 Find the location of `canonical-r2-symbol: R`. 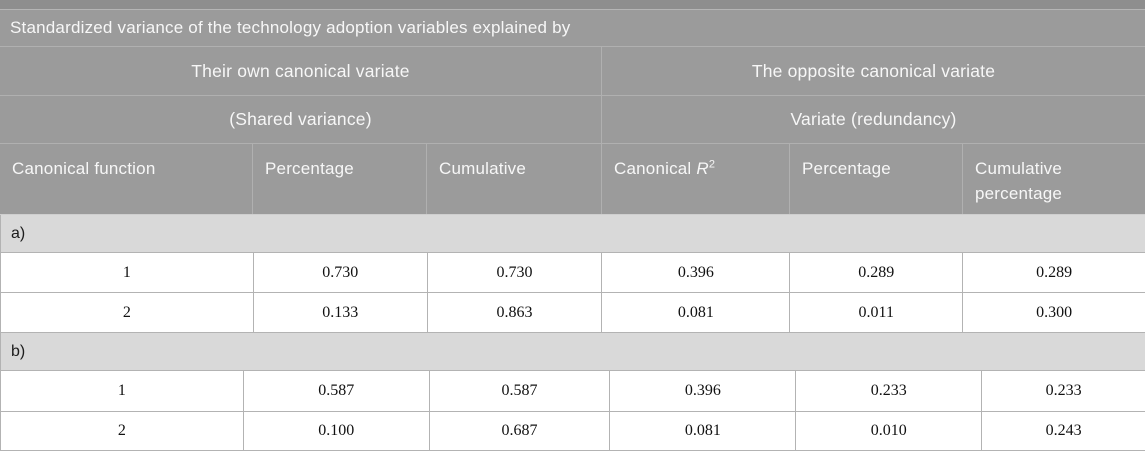

canonical-r2-symbol: R is located at coordinates (702, 168).